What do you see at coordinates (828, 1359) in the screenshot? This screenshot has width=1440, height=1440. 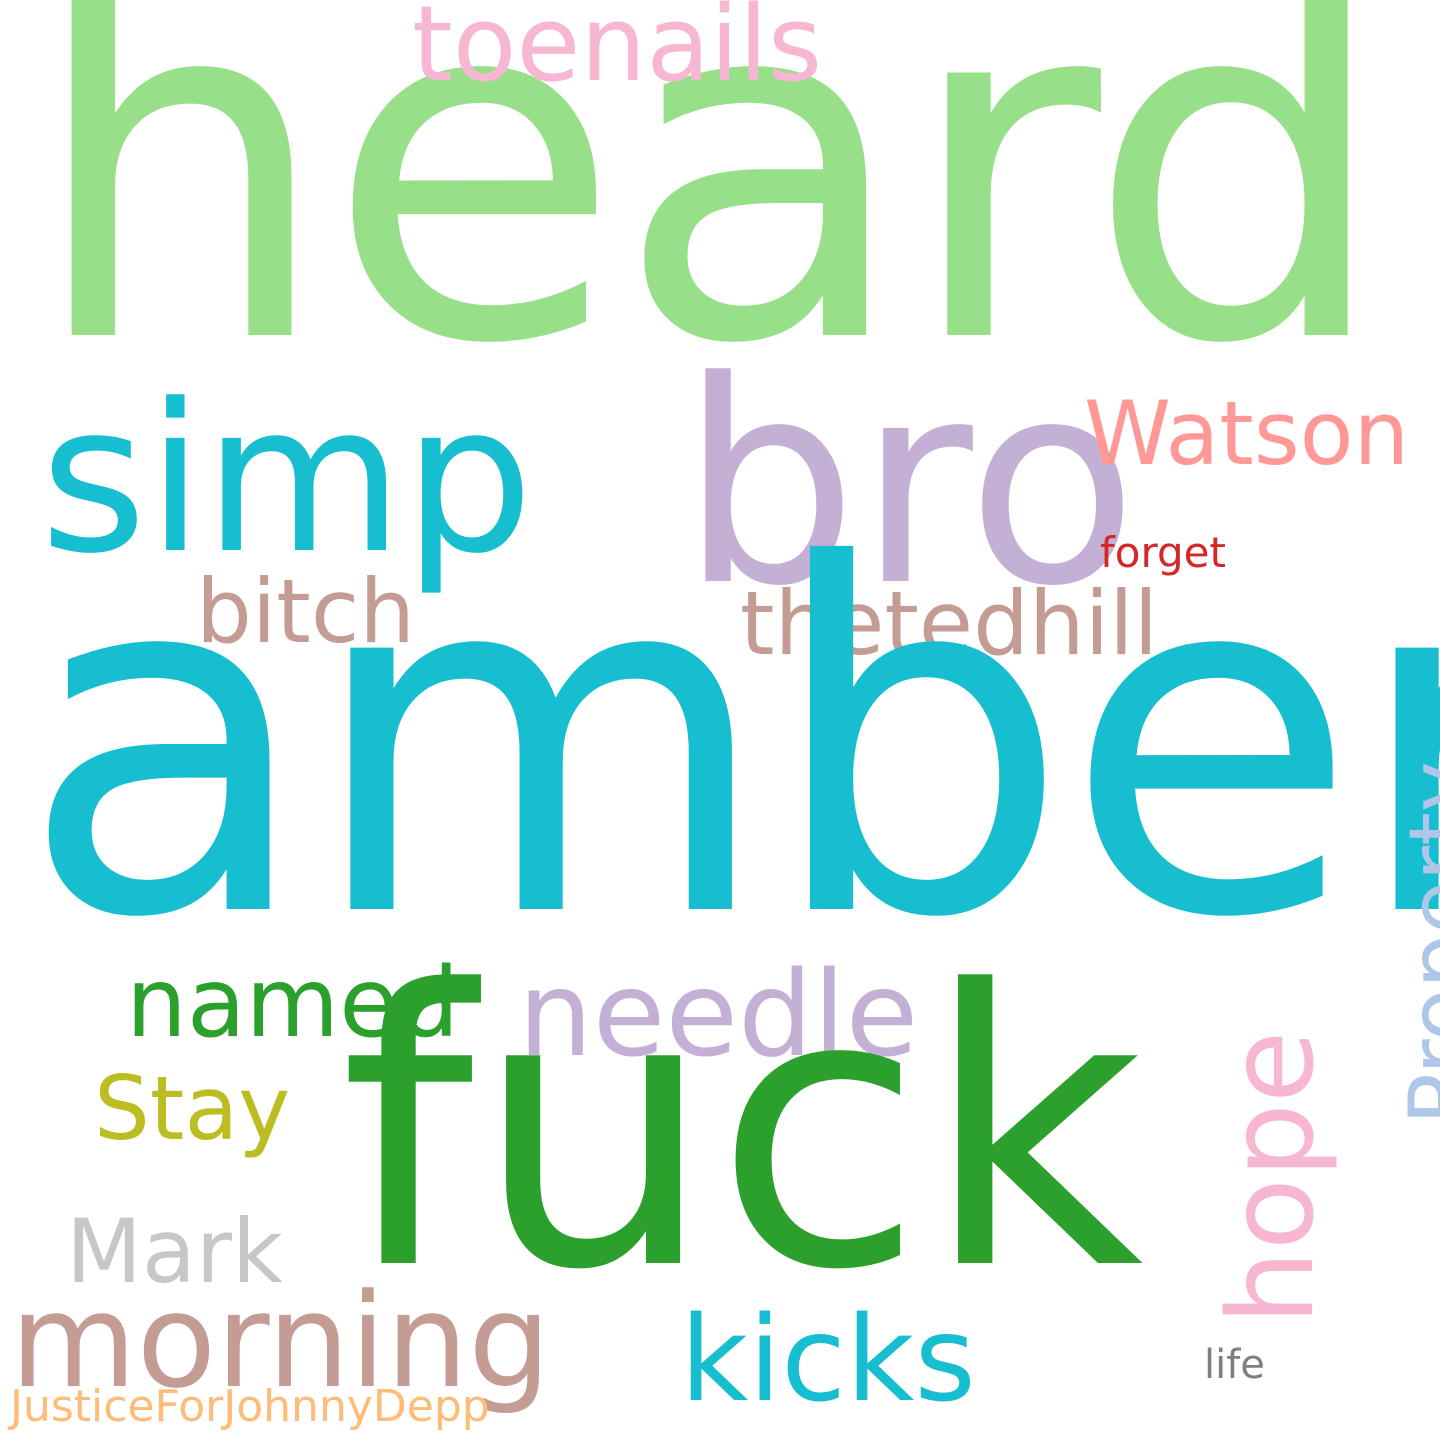 I see `word-kicks: kicks` at bounding box center [828, 1359].